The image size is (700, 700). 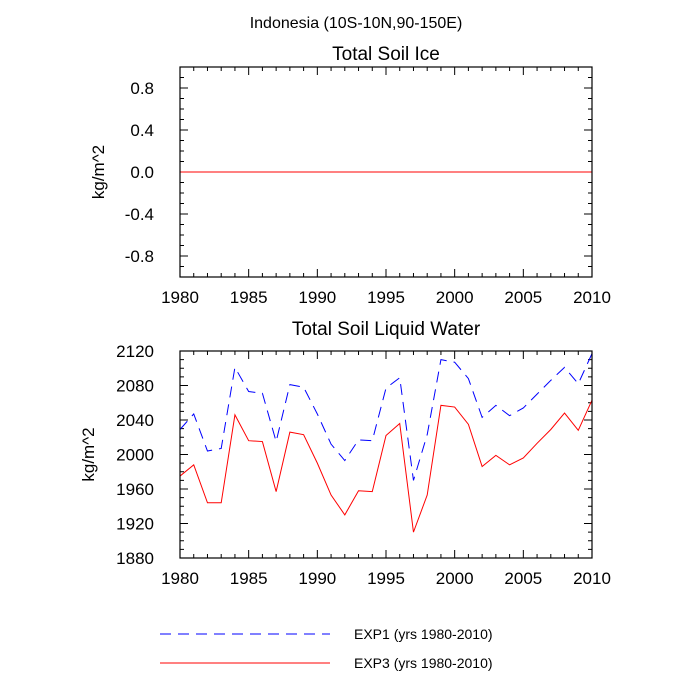 I want to click on series-line-exp3, so click(x=386, y=466).